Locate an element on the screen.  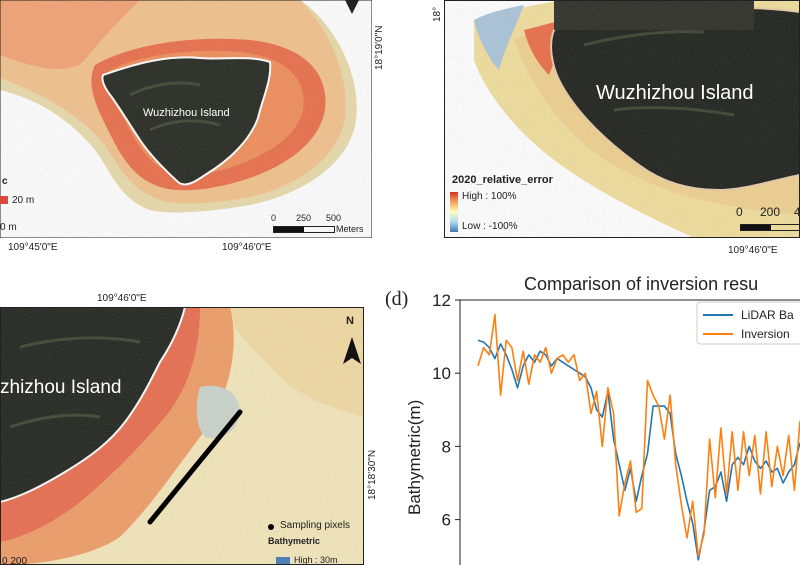
scale-tick-b-0: 0 is located at coordinates (739, 212).